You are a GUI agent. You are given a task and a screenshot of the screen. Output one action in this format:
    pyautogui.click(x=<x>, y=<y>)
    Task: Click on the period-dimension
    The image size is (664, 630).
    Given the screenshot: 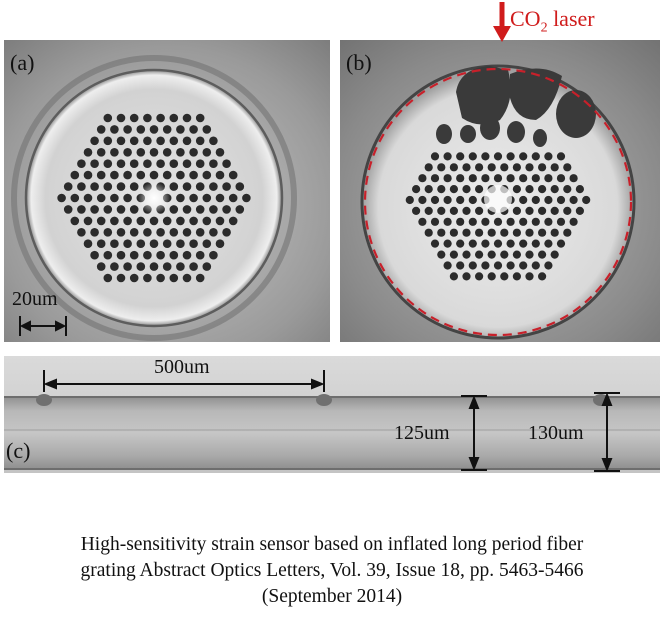 What is the action you would take?
    pyautogui.click(x=184, y=381)
    